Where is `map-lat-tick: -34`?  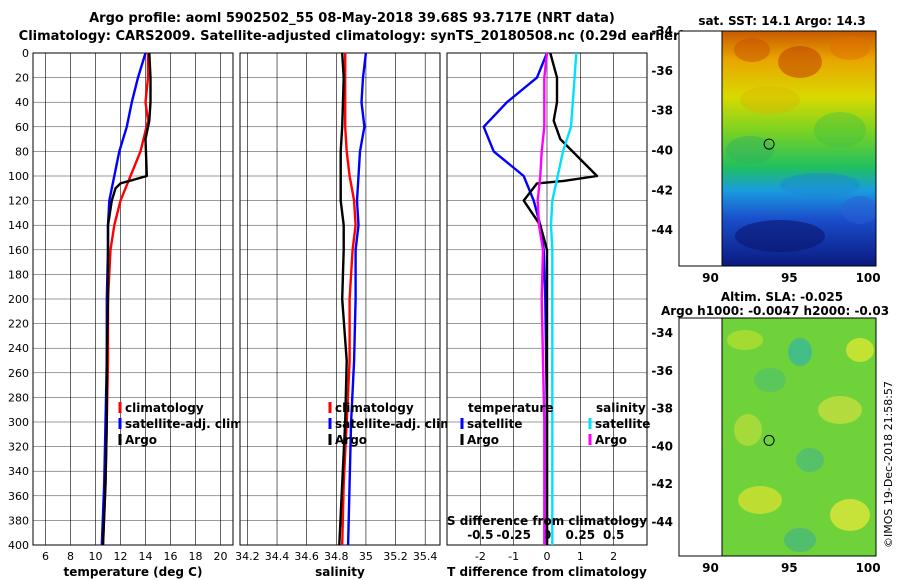 map-lat-tick: -34 is located at coordinates (662, 31).